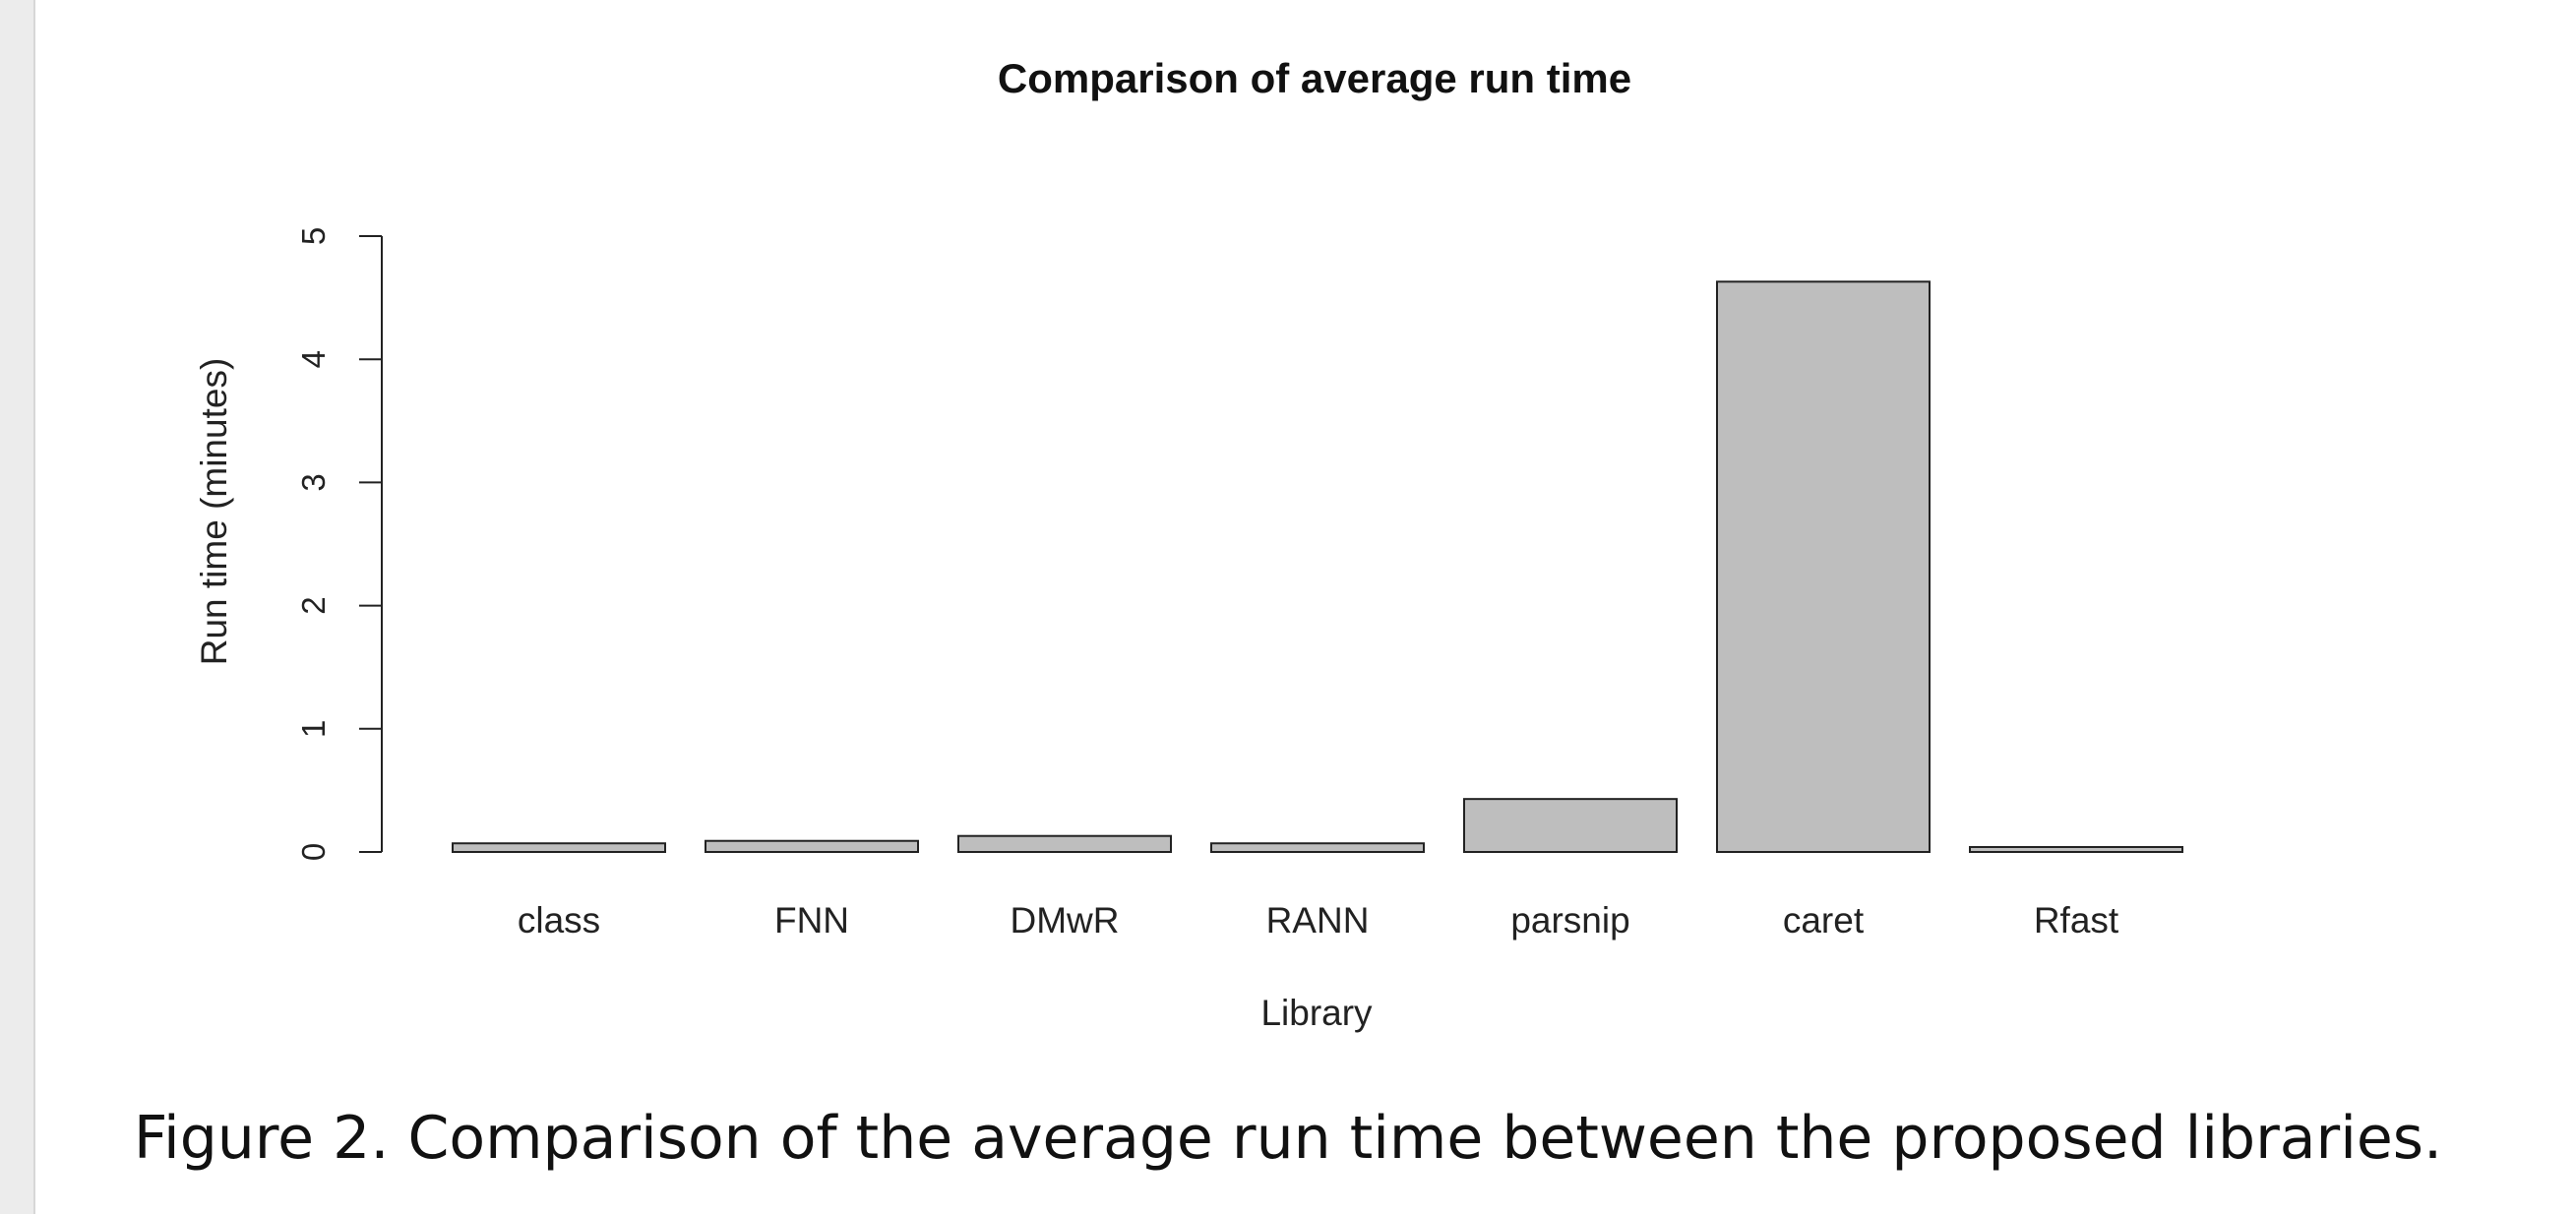 The height and width of the screenshot is (1214, 2576). What do you see at coordinates (1569, 920) in the screenshot?
I see `x-tick-label: parsnip` at bounding box center [1569, 920].